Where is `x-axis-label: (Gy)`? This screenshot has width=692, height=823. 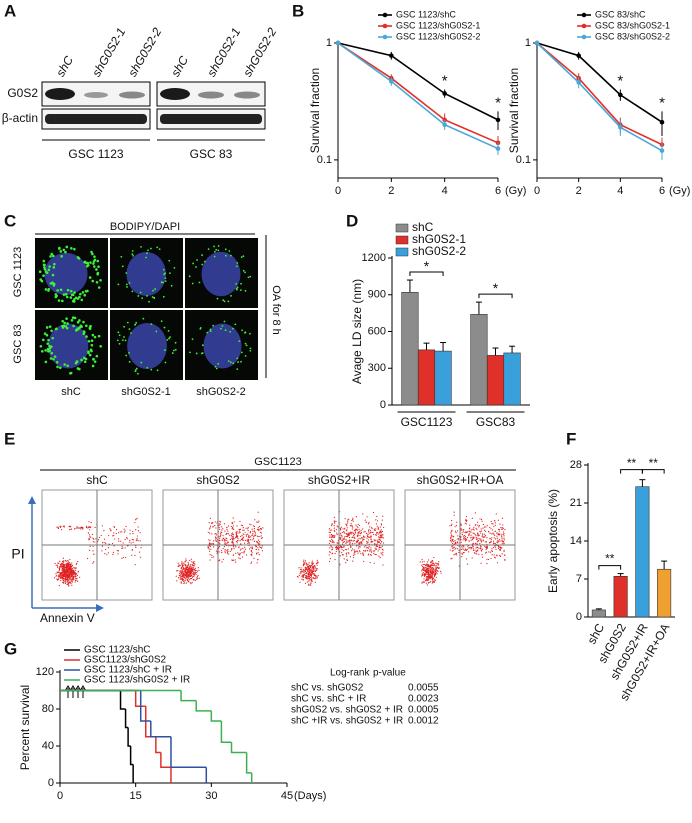
x-axis-label: (Gy) is located at coordinates (515, 191).